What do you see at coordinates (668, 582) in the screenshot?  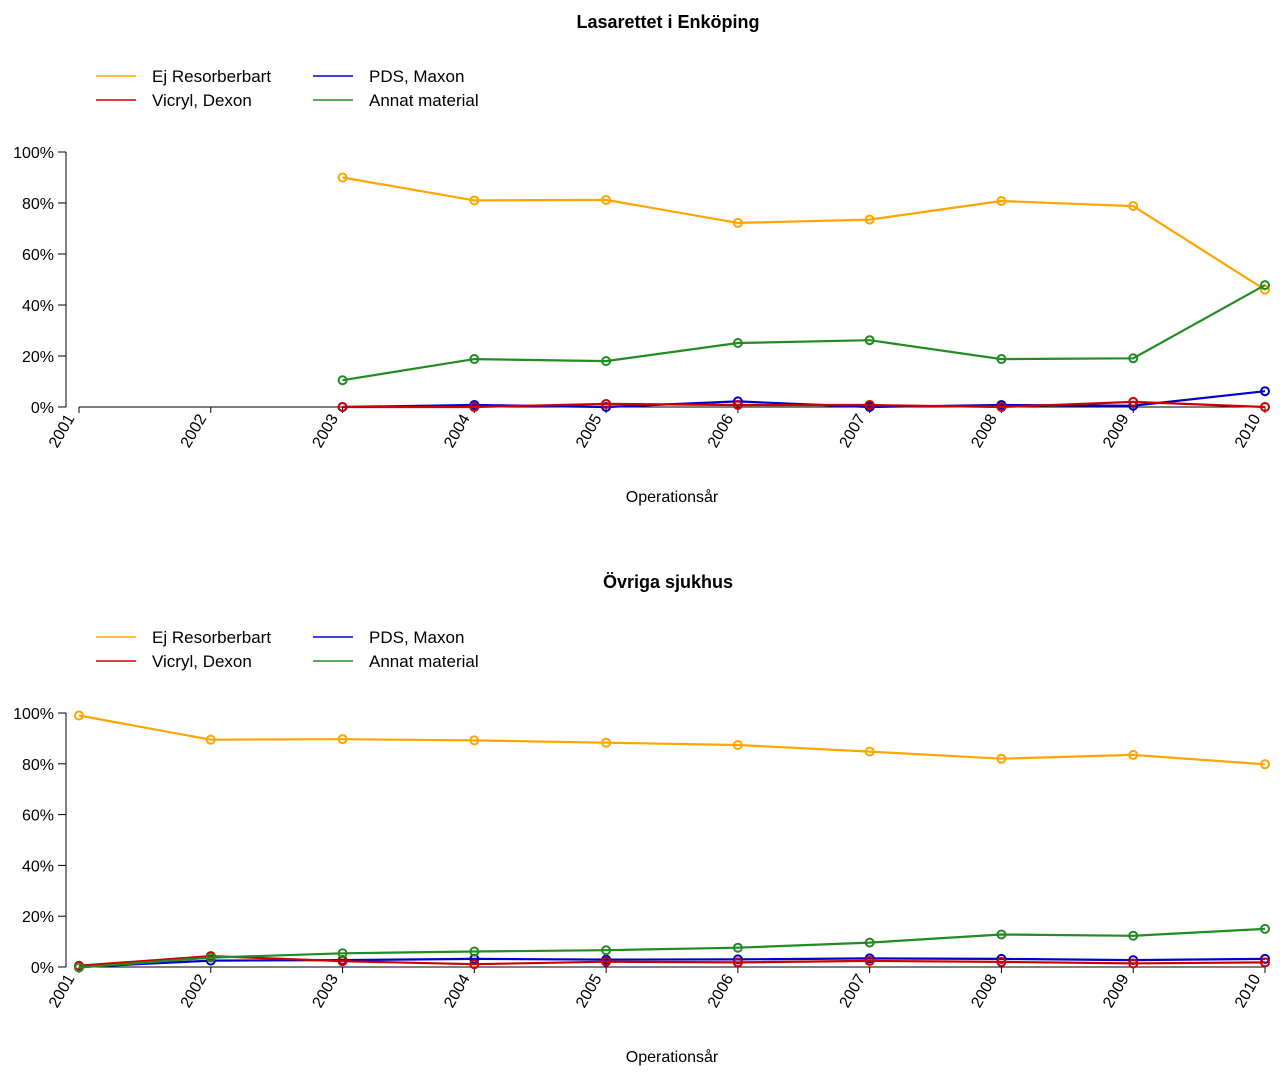 I see `chart-title: Övriga sjukhus` at bounding box center [668, 582].